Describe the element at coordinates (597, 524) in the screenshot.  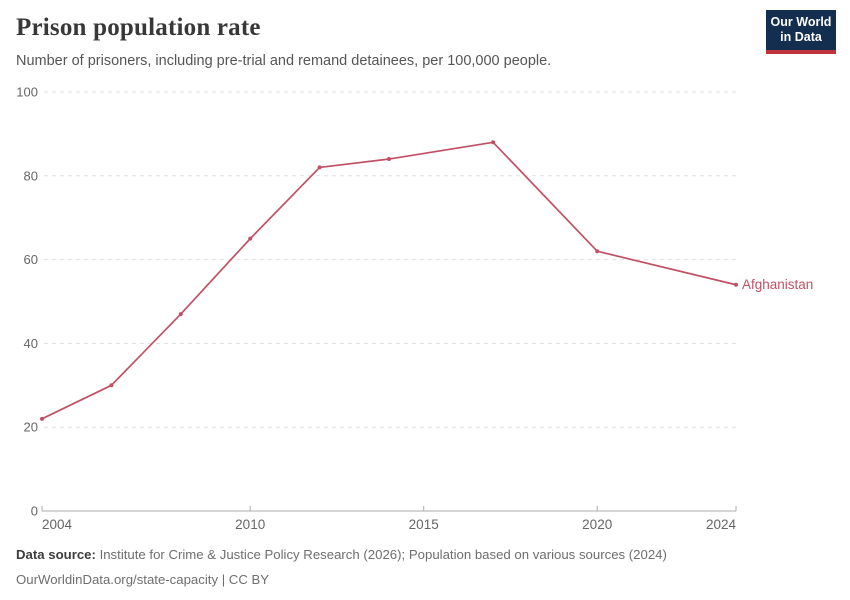
I see `x-tick-label: 2020` at that location.